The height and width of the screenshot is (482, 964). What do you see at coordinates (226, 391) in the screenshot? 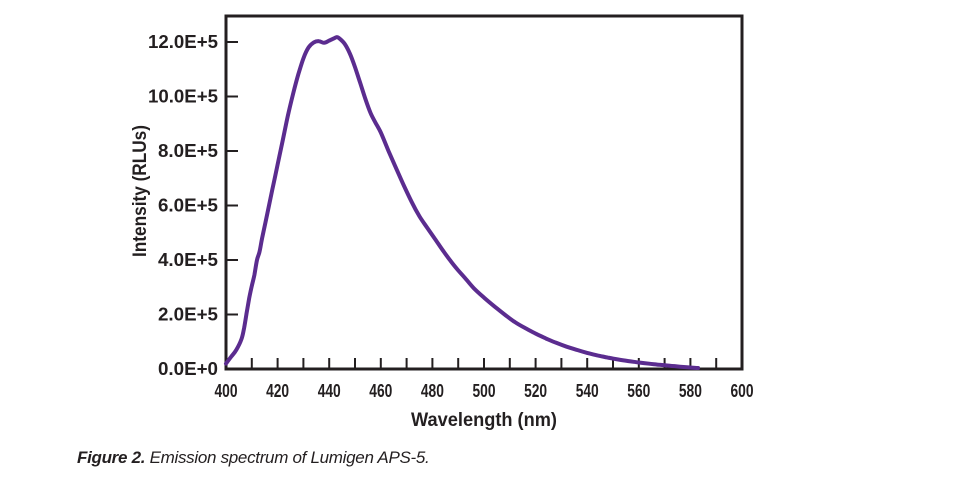
I see `x-tick-label: 400` at bounding box center [226, 391].